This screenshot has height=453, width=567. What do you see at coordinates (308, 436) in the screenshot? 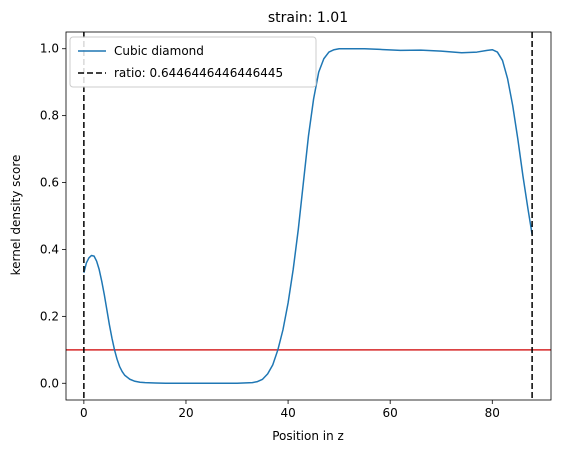
I see `x-axis-label: Position in z` at bounding box center [308, 436].